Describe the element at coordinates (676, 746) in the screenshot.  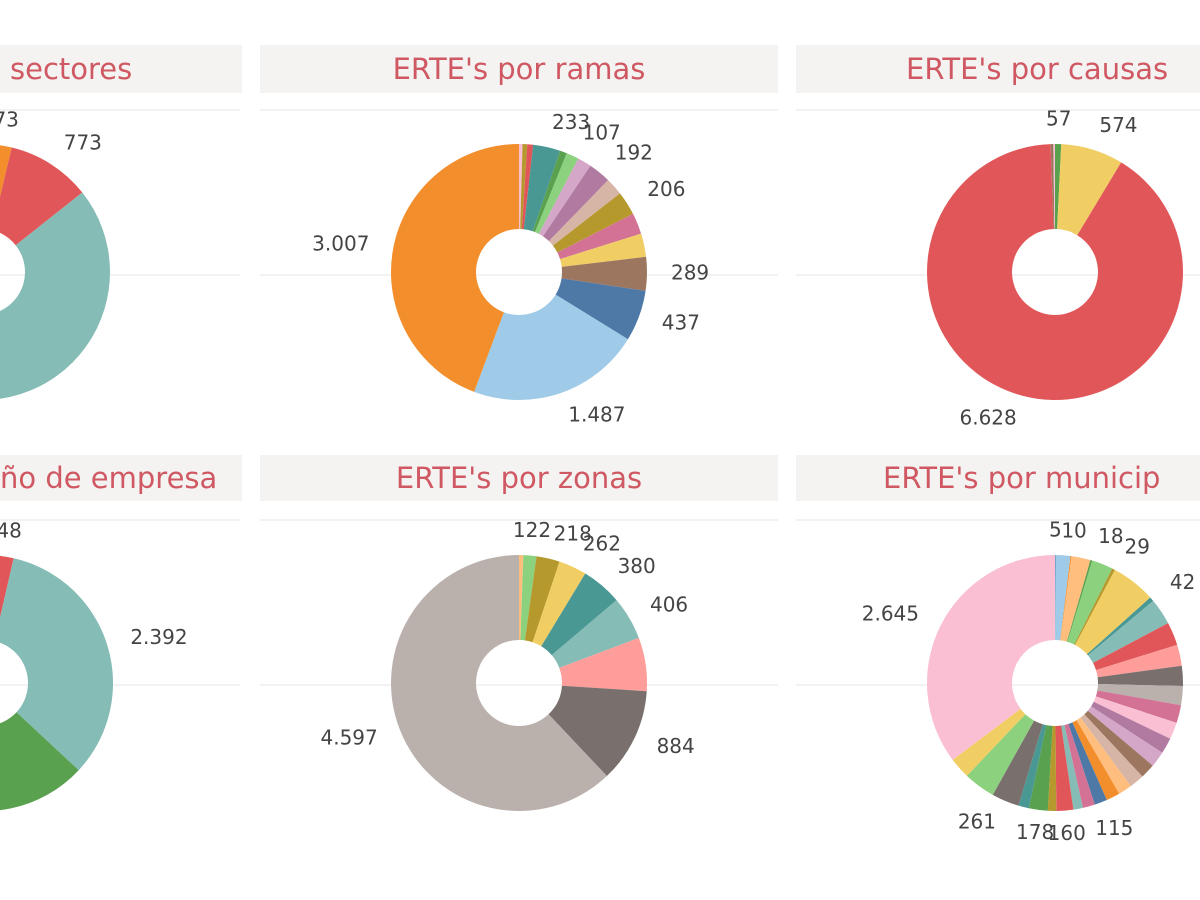
I see `data-label: 884` at that location.